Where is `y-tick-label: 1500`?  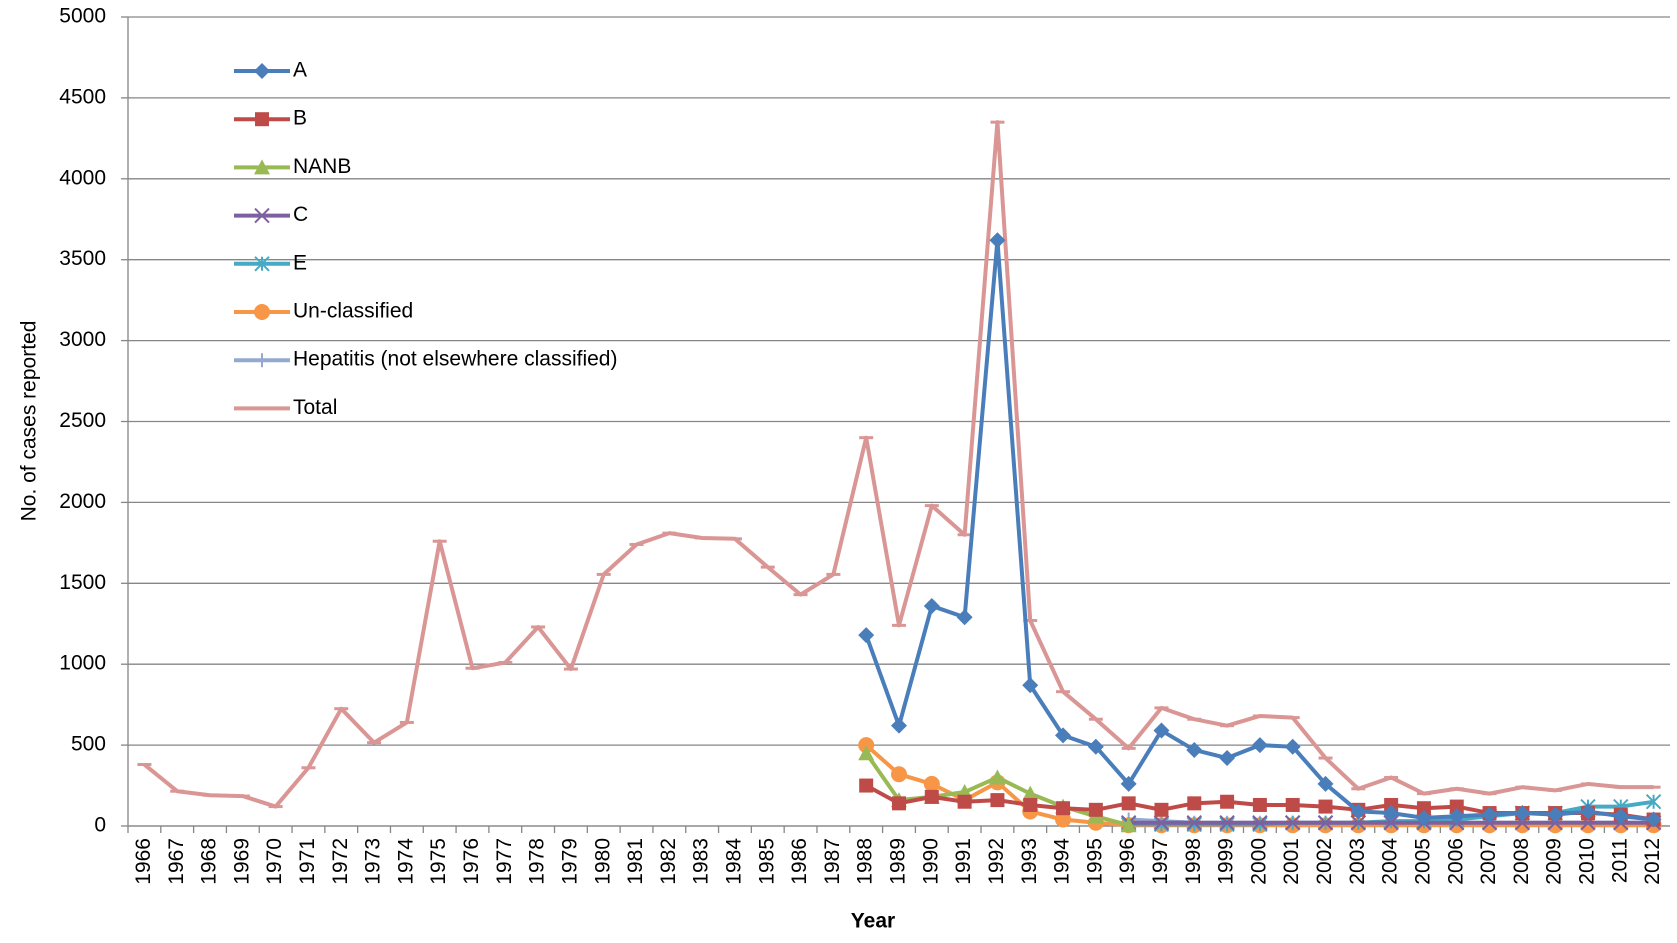
y-tick-label: 1500 is located at coordinates (82, 582).